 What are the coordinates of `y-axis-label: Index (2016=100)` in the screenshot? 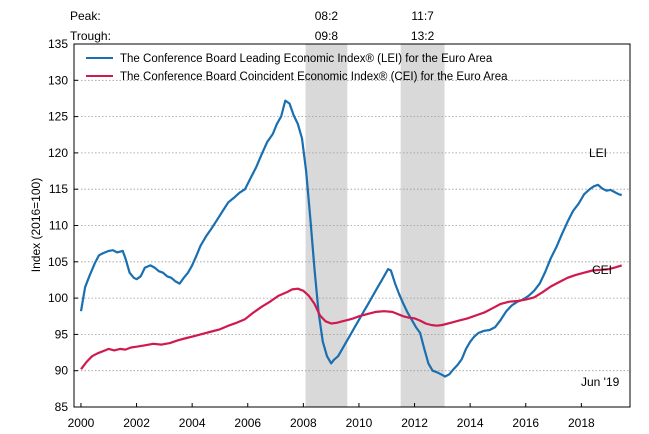 It's located at (36, 225).